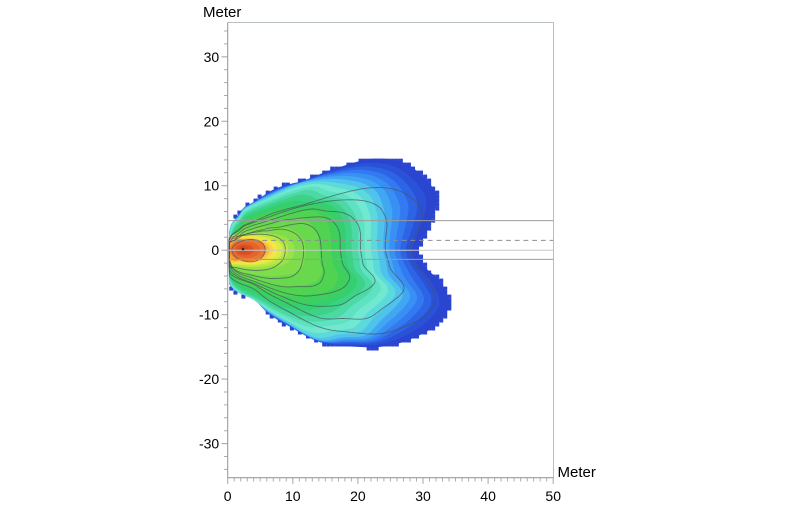 Image resolution: width=800 pixels, height=511 pixels. Describe the element at coordinates (209, 379) in the screenshot. I see `svg-text: -20` at that location.